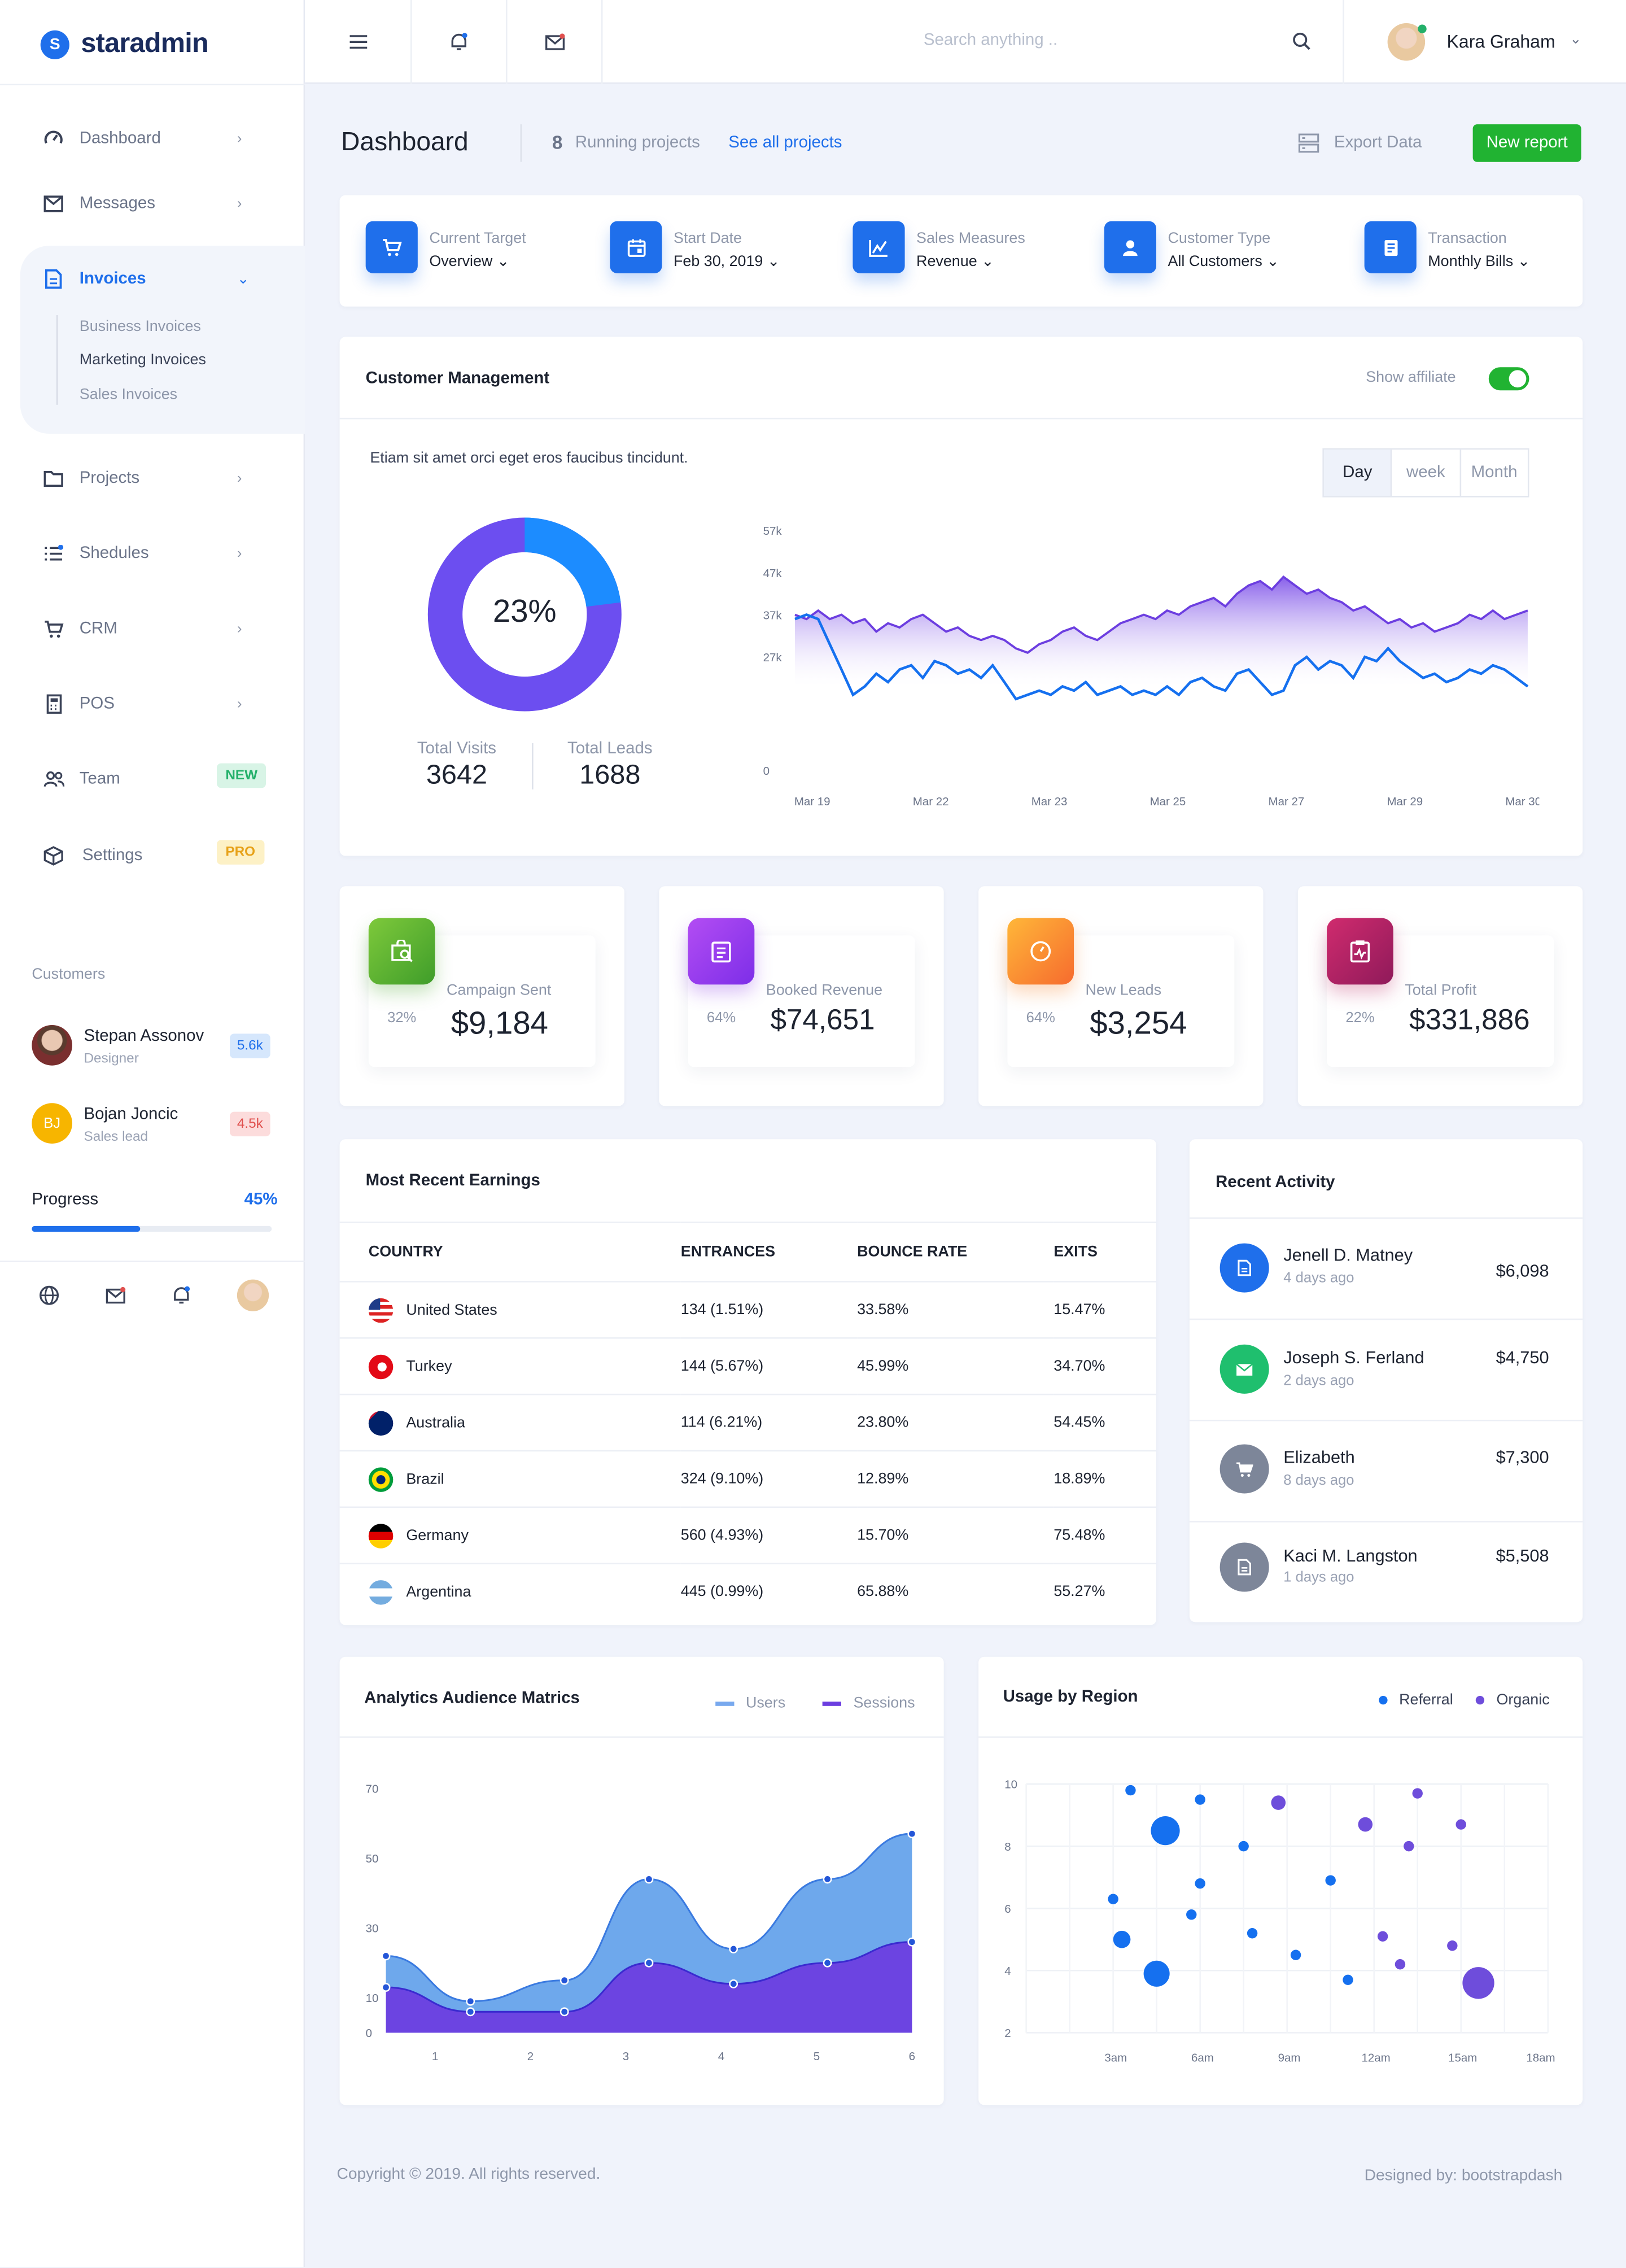 The image size is (1626, 2268). Describe the element at coordinates (124, 44) in the screenshot. I see `brand-logo: S staradmin` at that location.